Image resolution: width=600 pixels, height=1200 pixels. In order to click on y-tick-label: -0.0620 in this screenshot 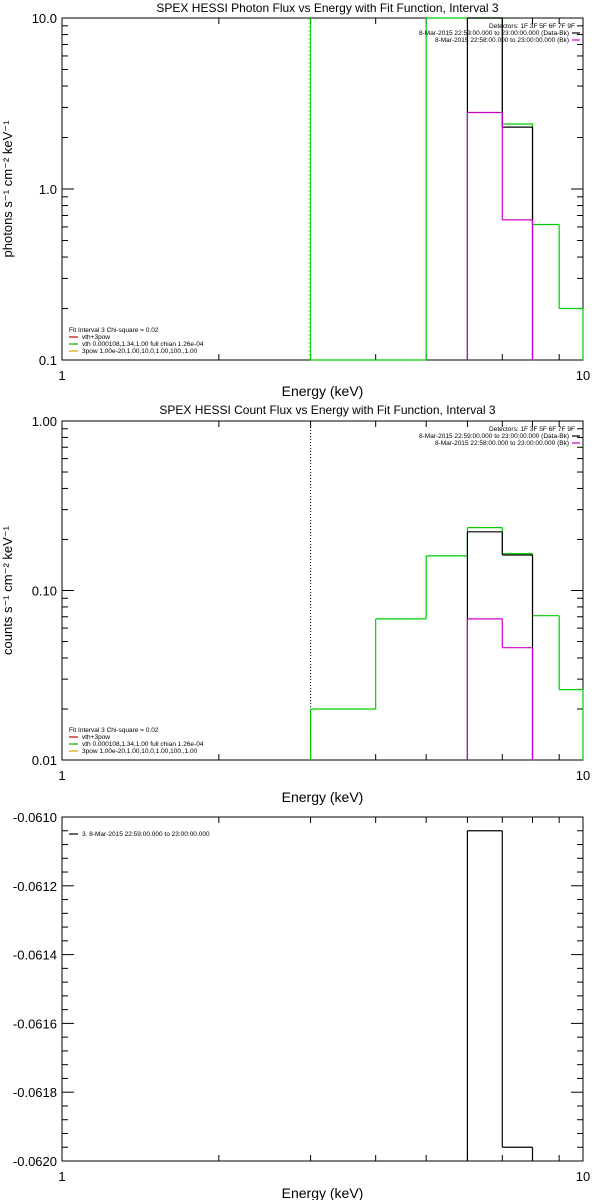, I will do `click(35, 1161)`.